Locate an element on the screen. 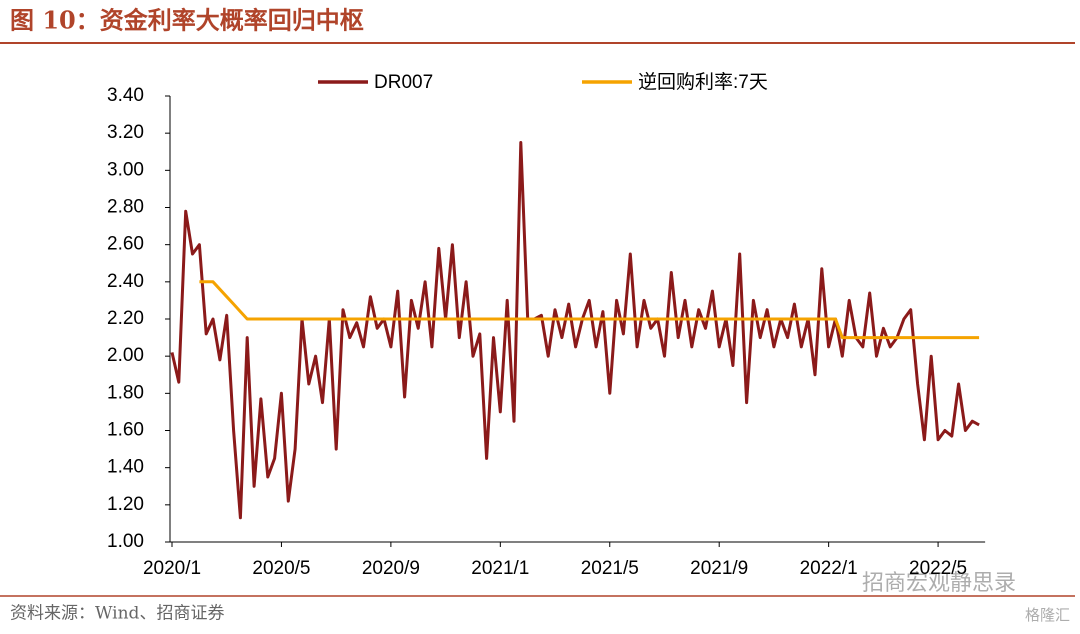 Image resolution: width=1080 pixels, height=634 pixels. y-tick-label: 3.40 is located at coordinates (125, 95).